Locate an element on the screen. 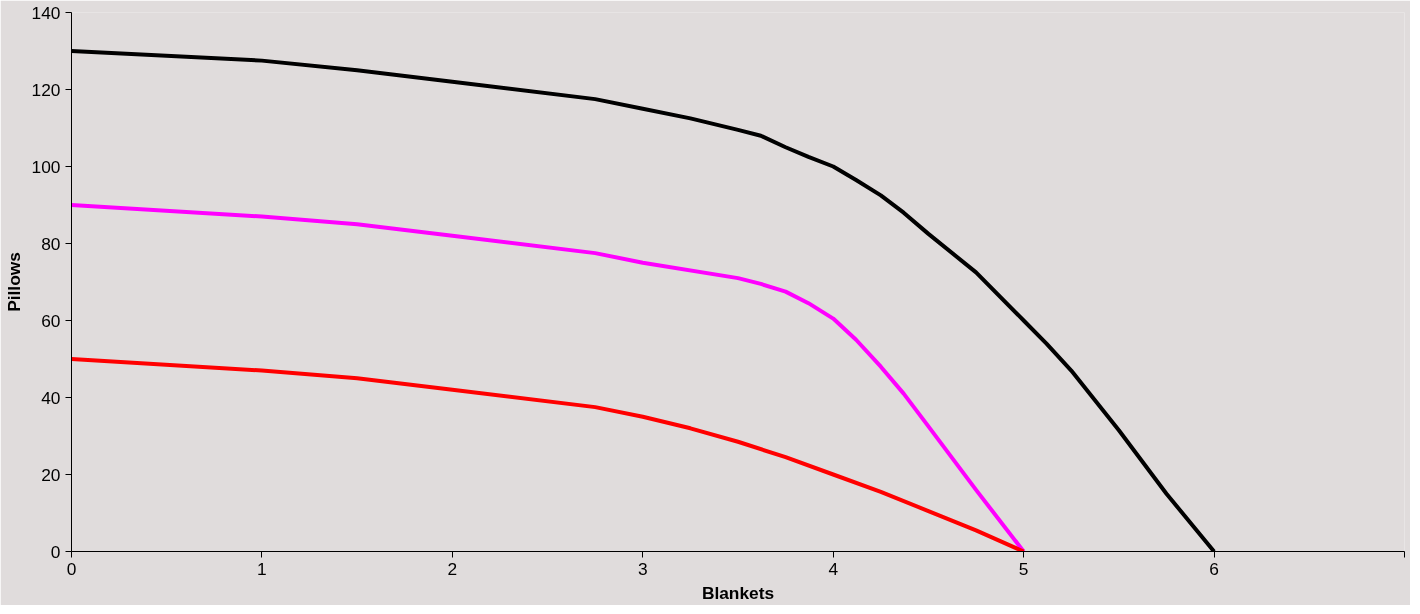  x-tick-label: 5 is located at coordinates (1023, 568).